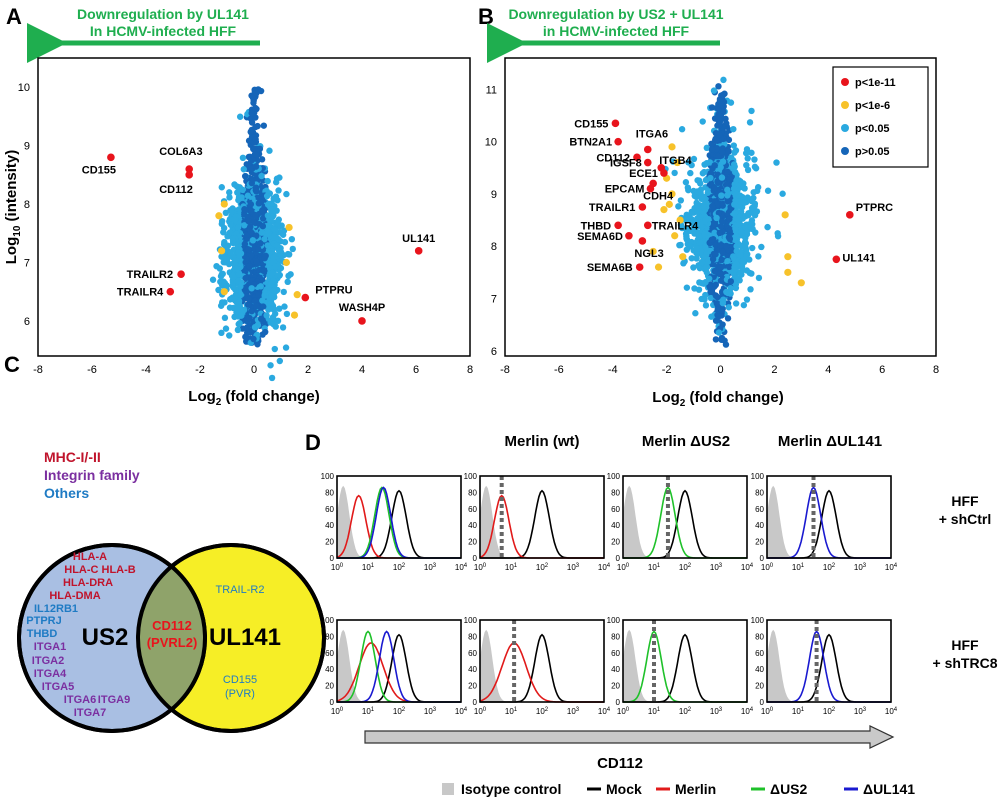 This screenshot has width=1002, height=800. Describe the element at coordinates (50, 674) in the screenshot. I see `venn-us2-item: ITGA4` at that location.